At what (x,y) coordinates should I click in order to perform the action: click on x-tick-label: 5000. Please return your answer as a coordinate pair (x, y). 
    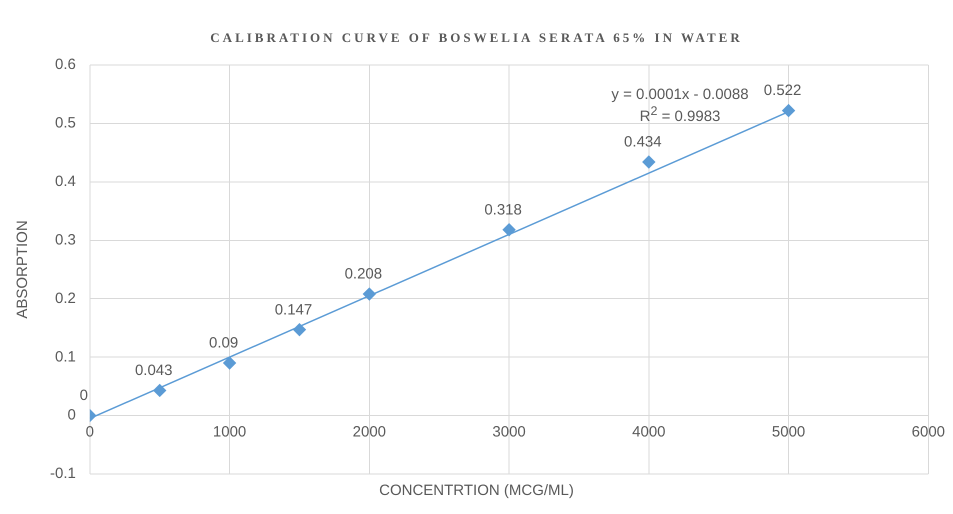
    Looking at the image, I should click on (789, 432).